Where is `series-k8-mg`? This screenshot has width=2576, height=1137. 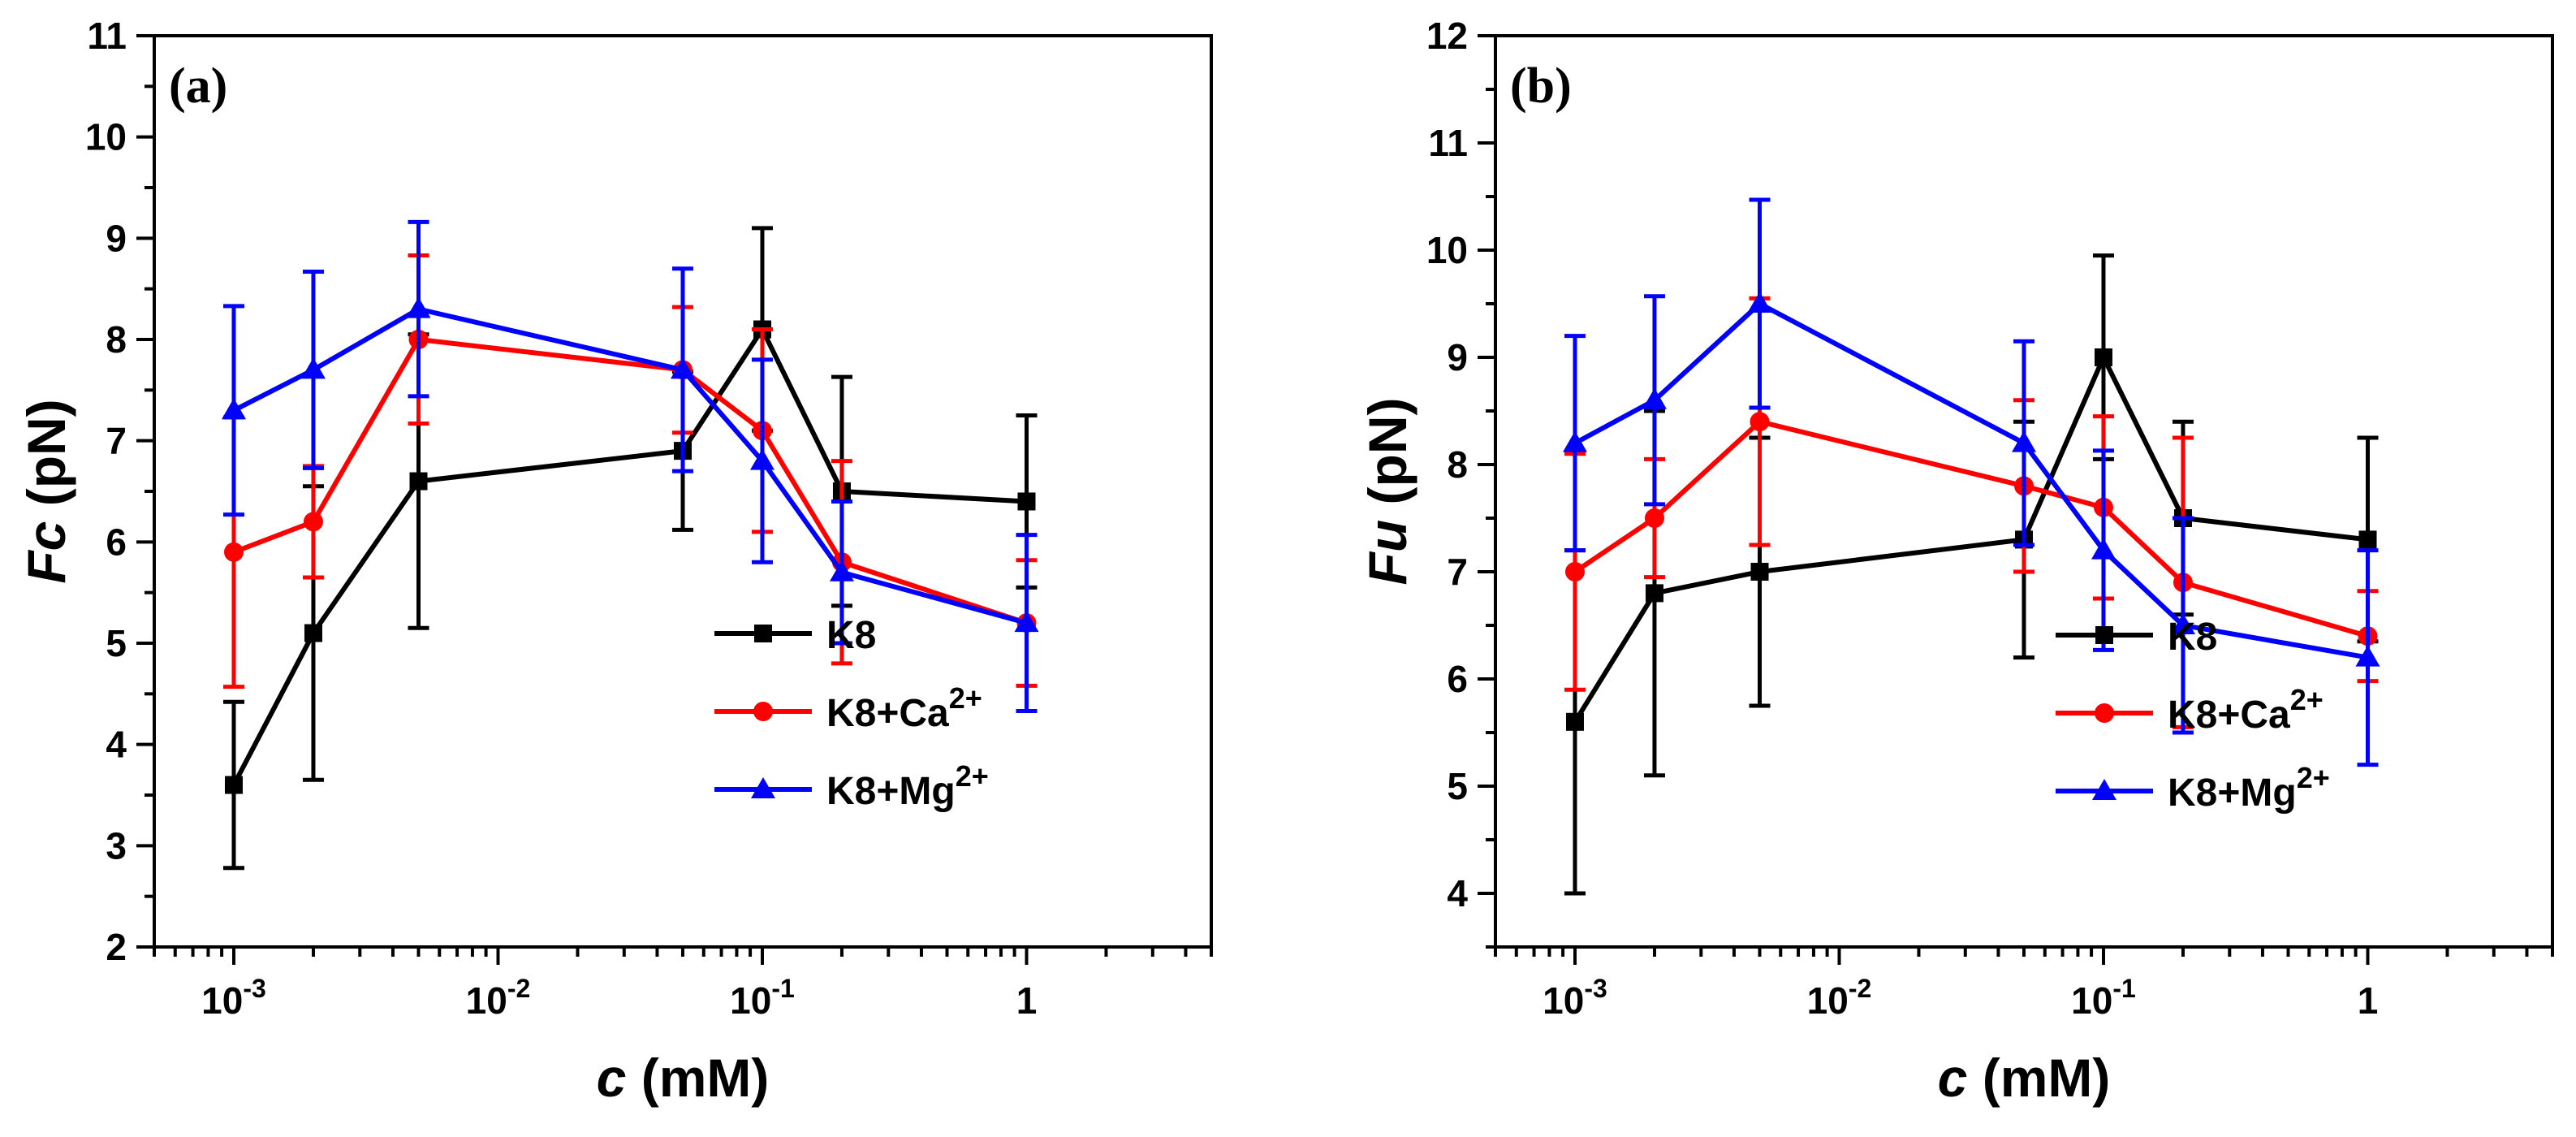 series-k8-mg is located at coordinates (630, 466).